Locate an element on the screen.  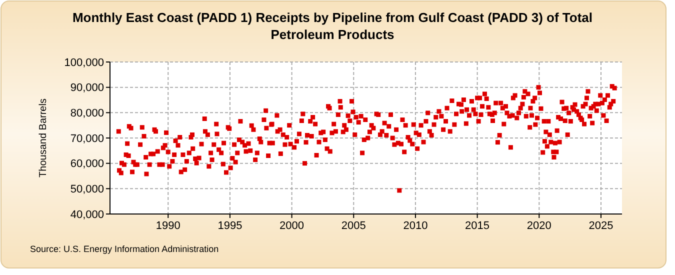
x-tick-label: 2010 is located at coordinates (415, 226).